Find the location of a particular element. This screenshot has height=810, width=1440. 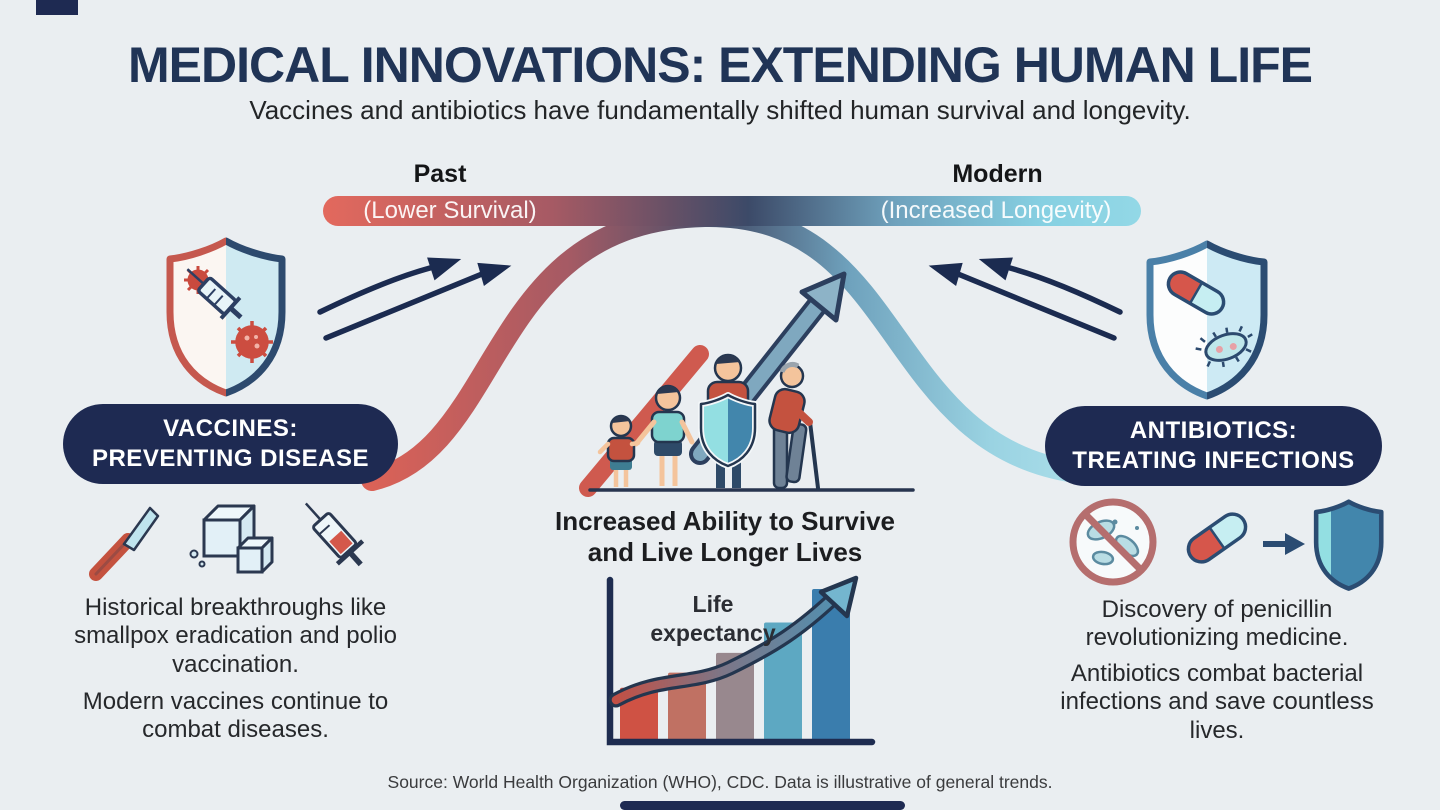

child-figure is located at coordinates (619, 450).